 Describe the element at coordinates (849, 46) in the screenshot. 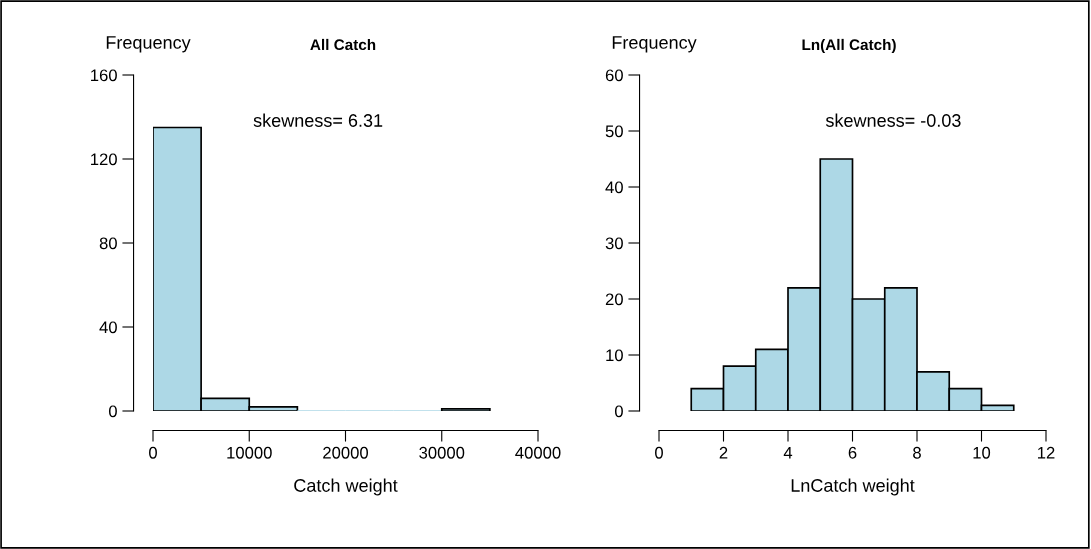

I see `chart-title: Ln(All Catch)` at that location.